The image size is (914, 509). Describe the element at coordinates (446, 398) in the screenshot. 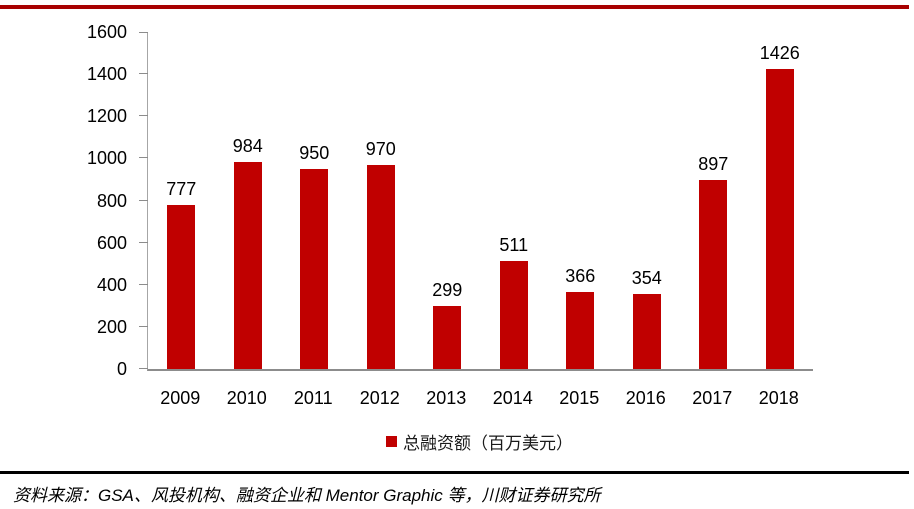

I see `x-tick-label: 2013` at that location.